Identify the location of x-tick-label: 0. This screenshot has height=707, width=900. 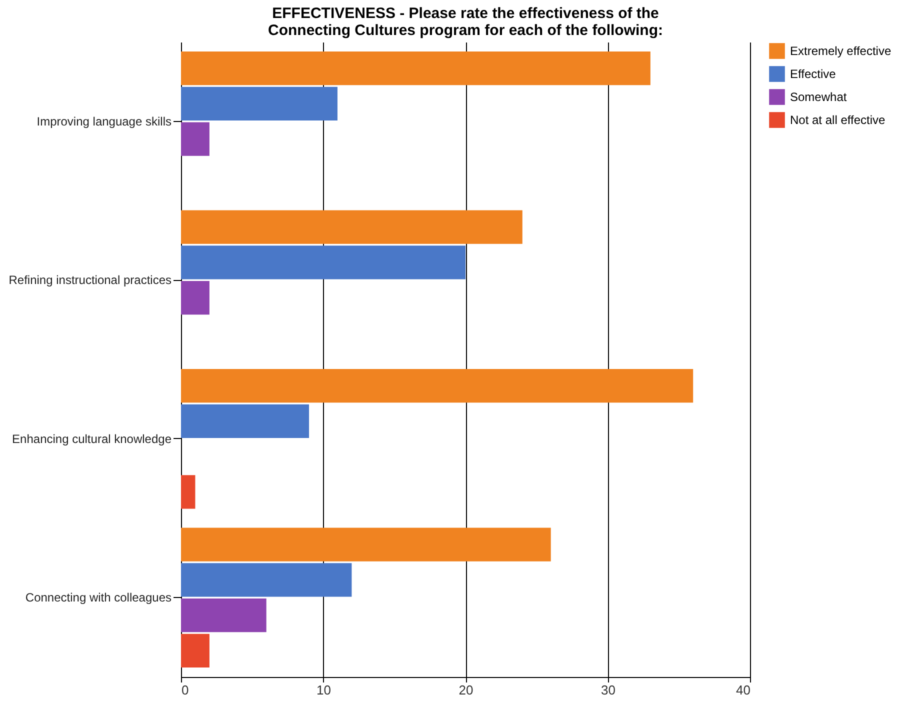
(185, 690).